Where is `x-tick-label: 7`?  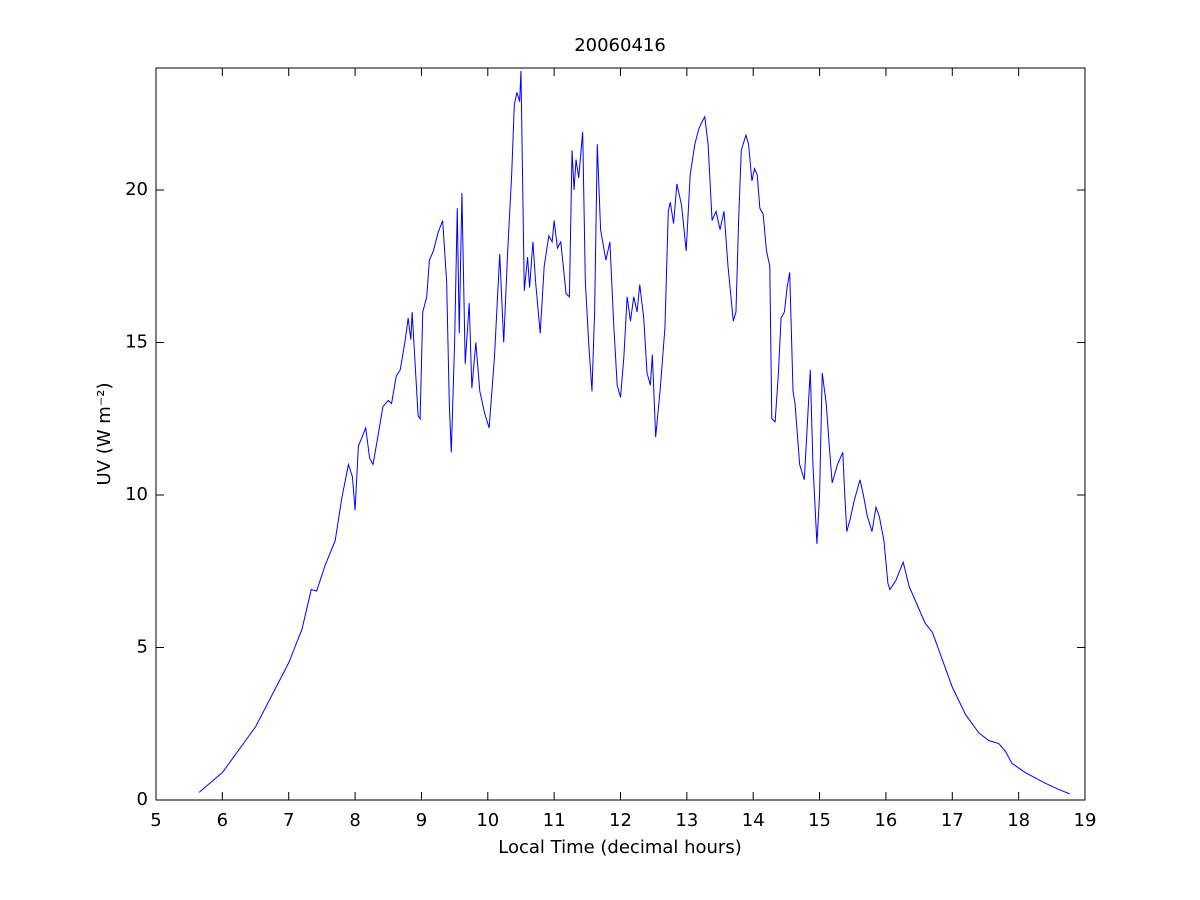 x-tick-label: 7 is located at coordinates (288, 820).